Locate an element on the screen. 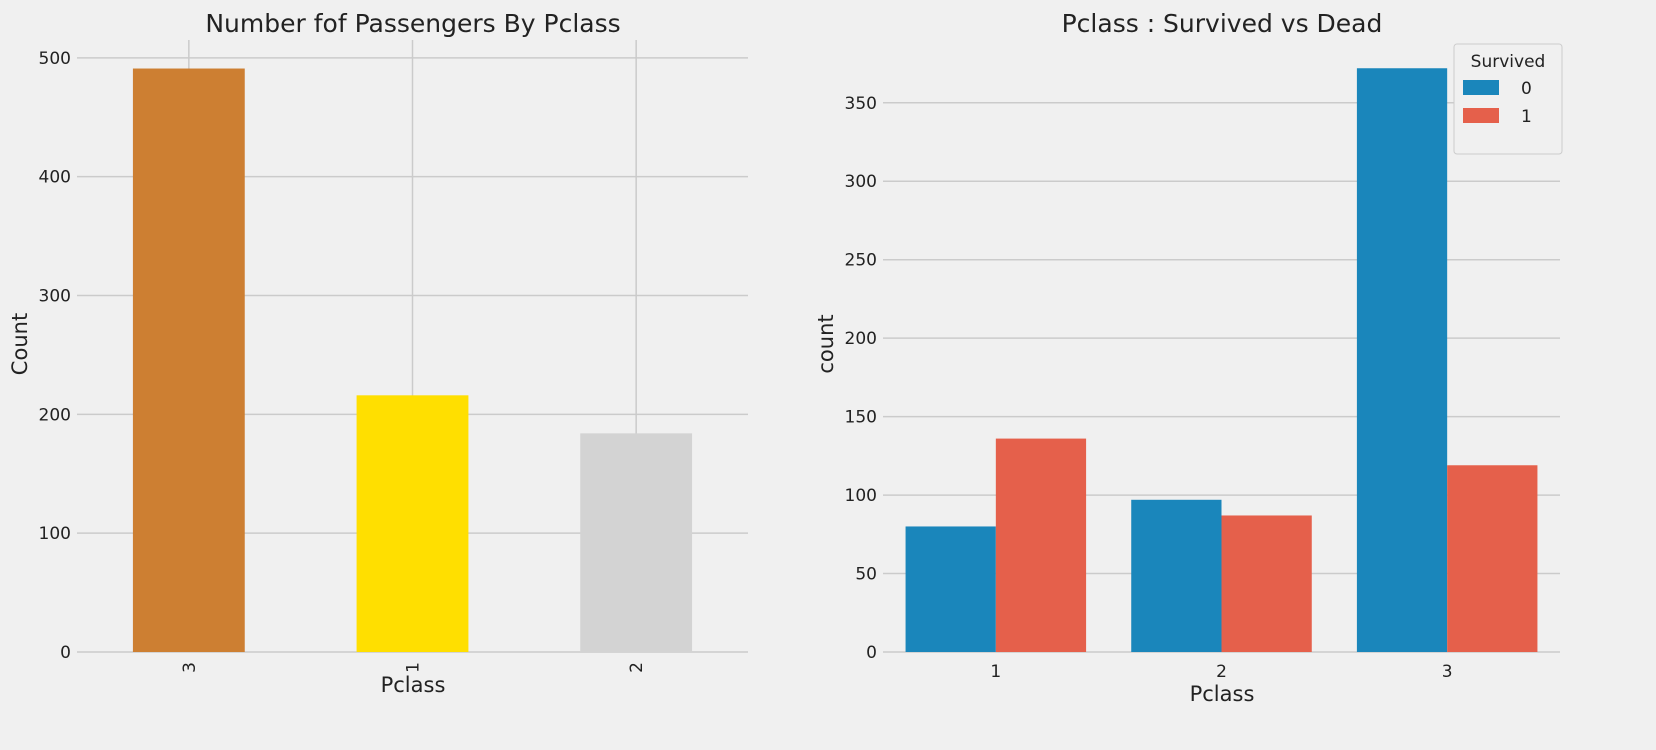 The image size is (1656, 750). right-y-tick-label: 150 is located at coordinates (861, 418).